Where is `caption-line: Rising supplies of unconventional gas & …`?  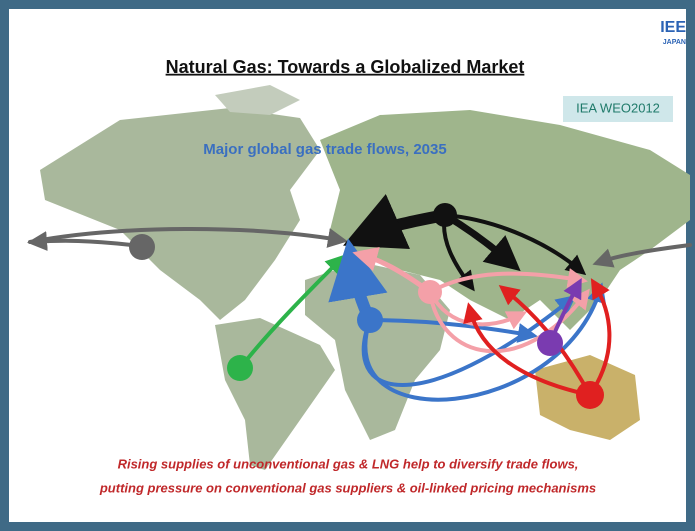 caption-line: Rising supplies of unconventional gas & … is located at coordinates (348, 463).